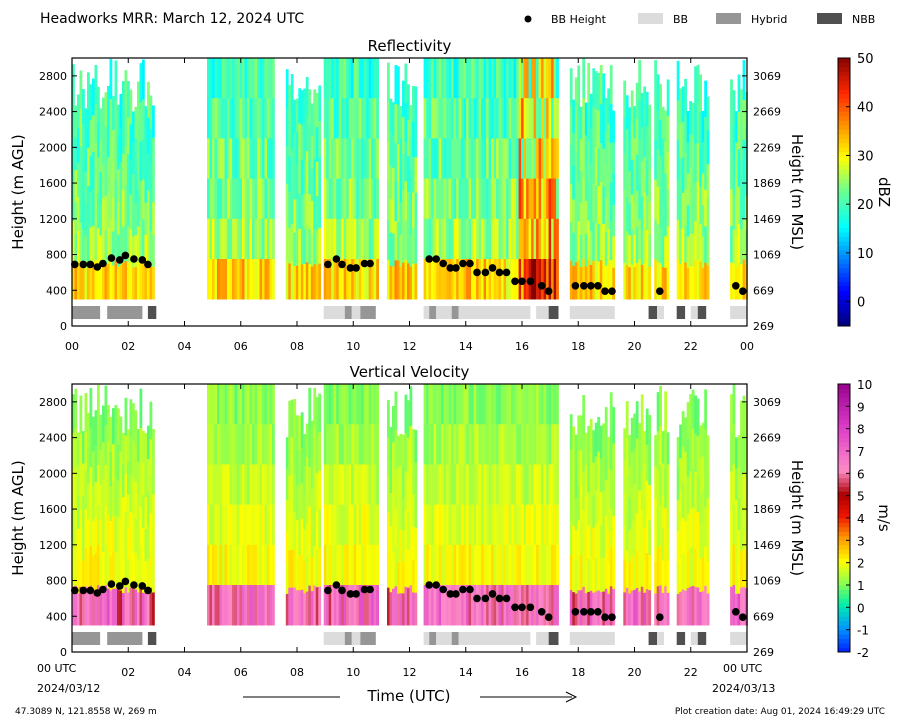 Image resolution: width=900 pixels, height=725 pixels. I want to click on y2-tick-label: 2669, so click(767, 438).